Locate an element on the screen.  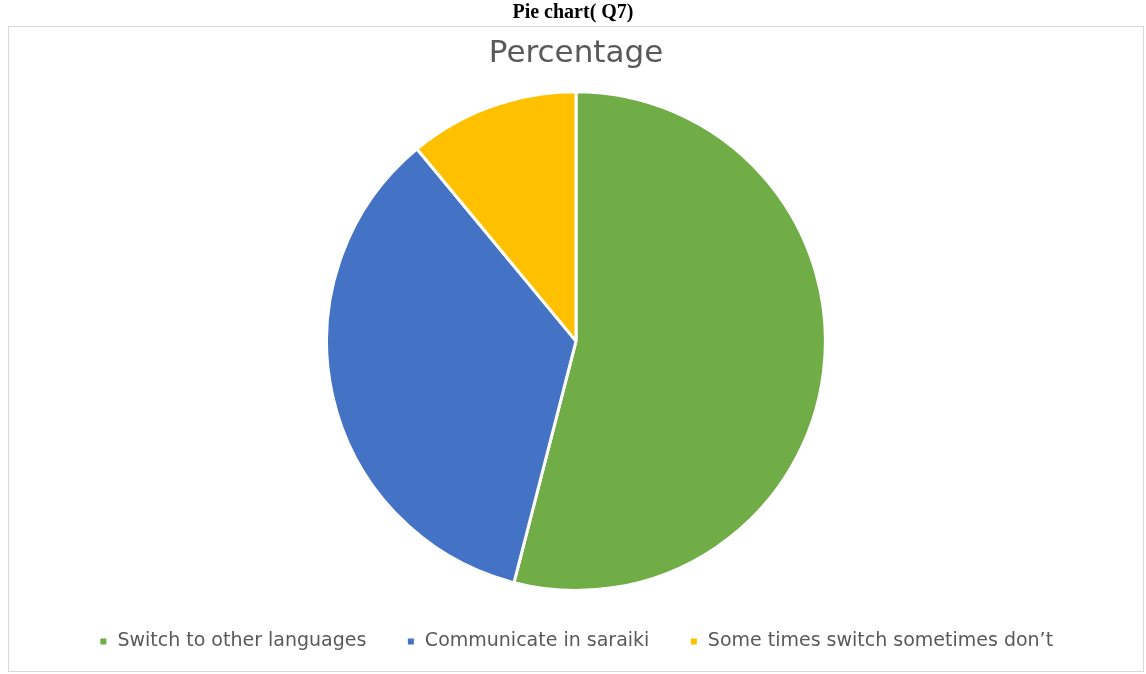
legend-label: Switch to other languages is located at coordinates (242, 639).